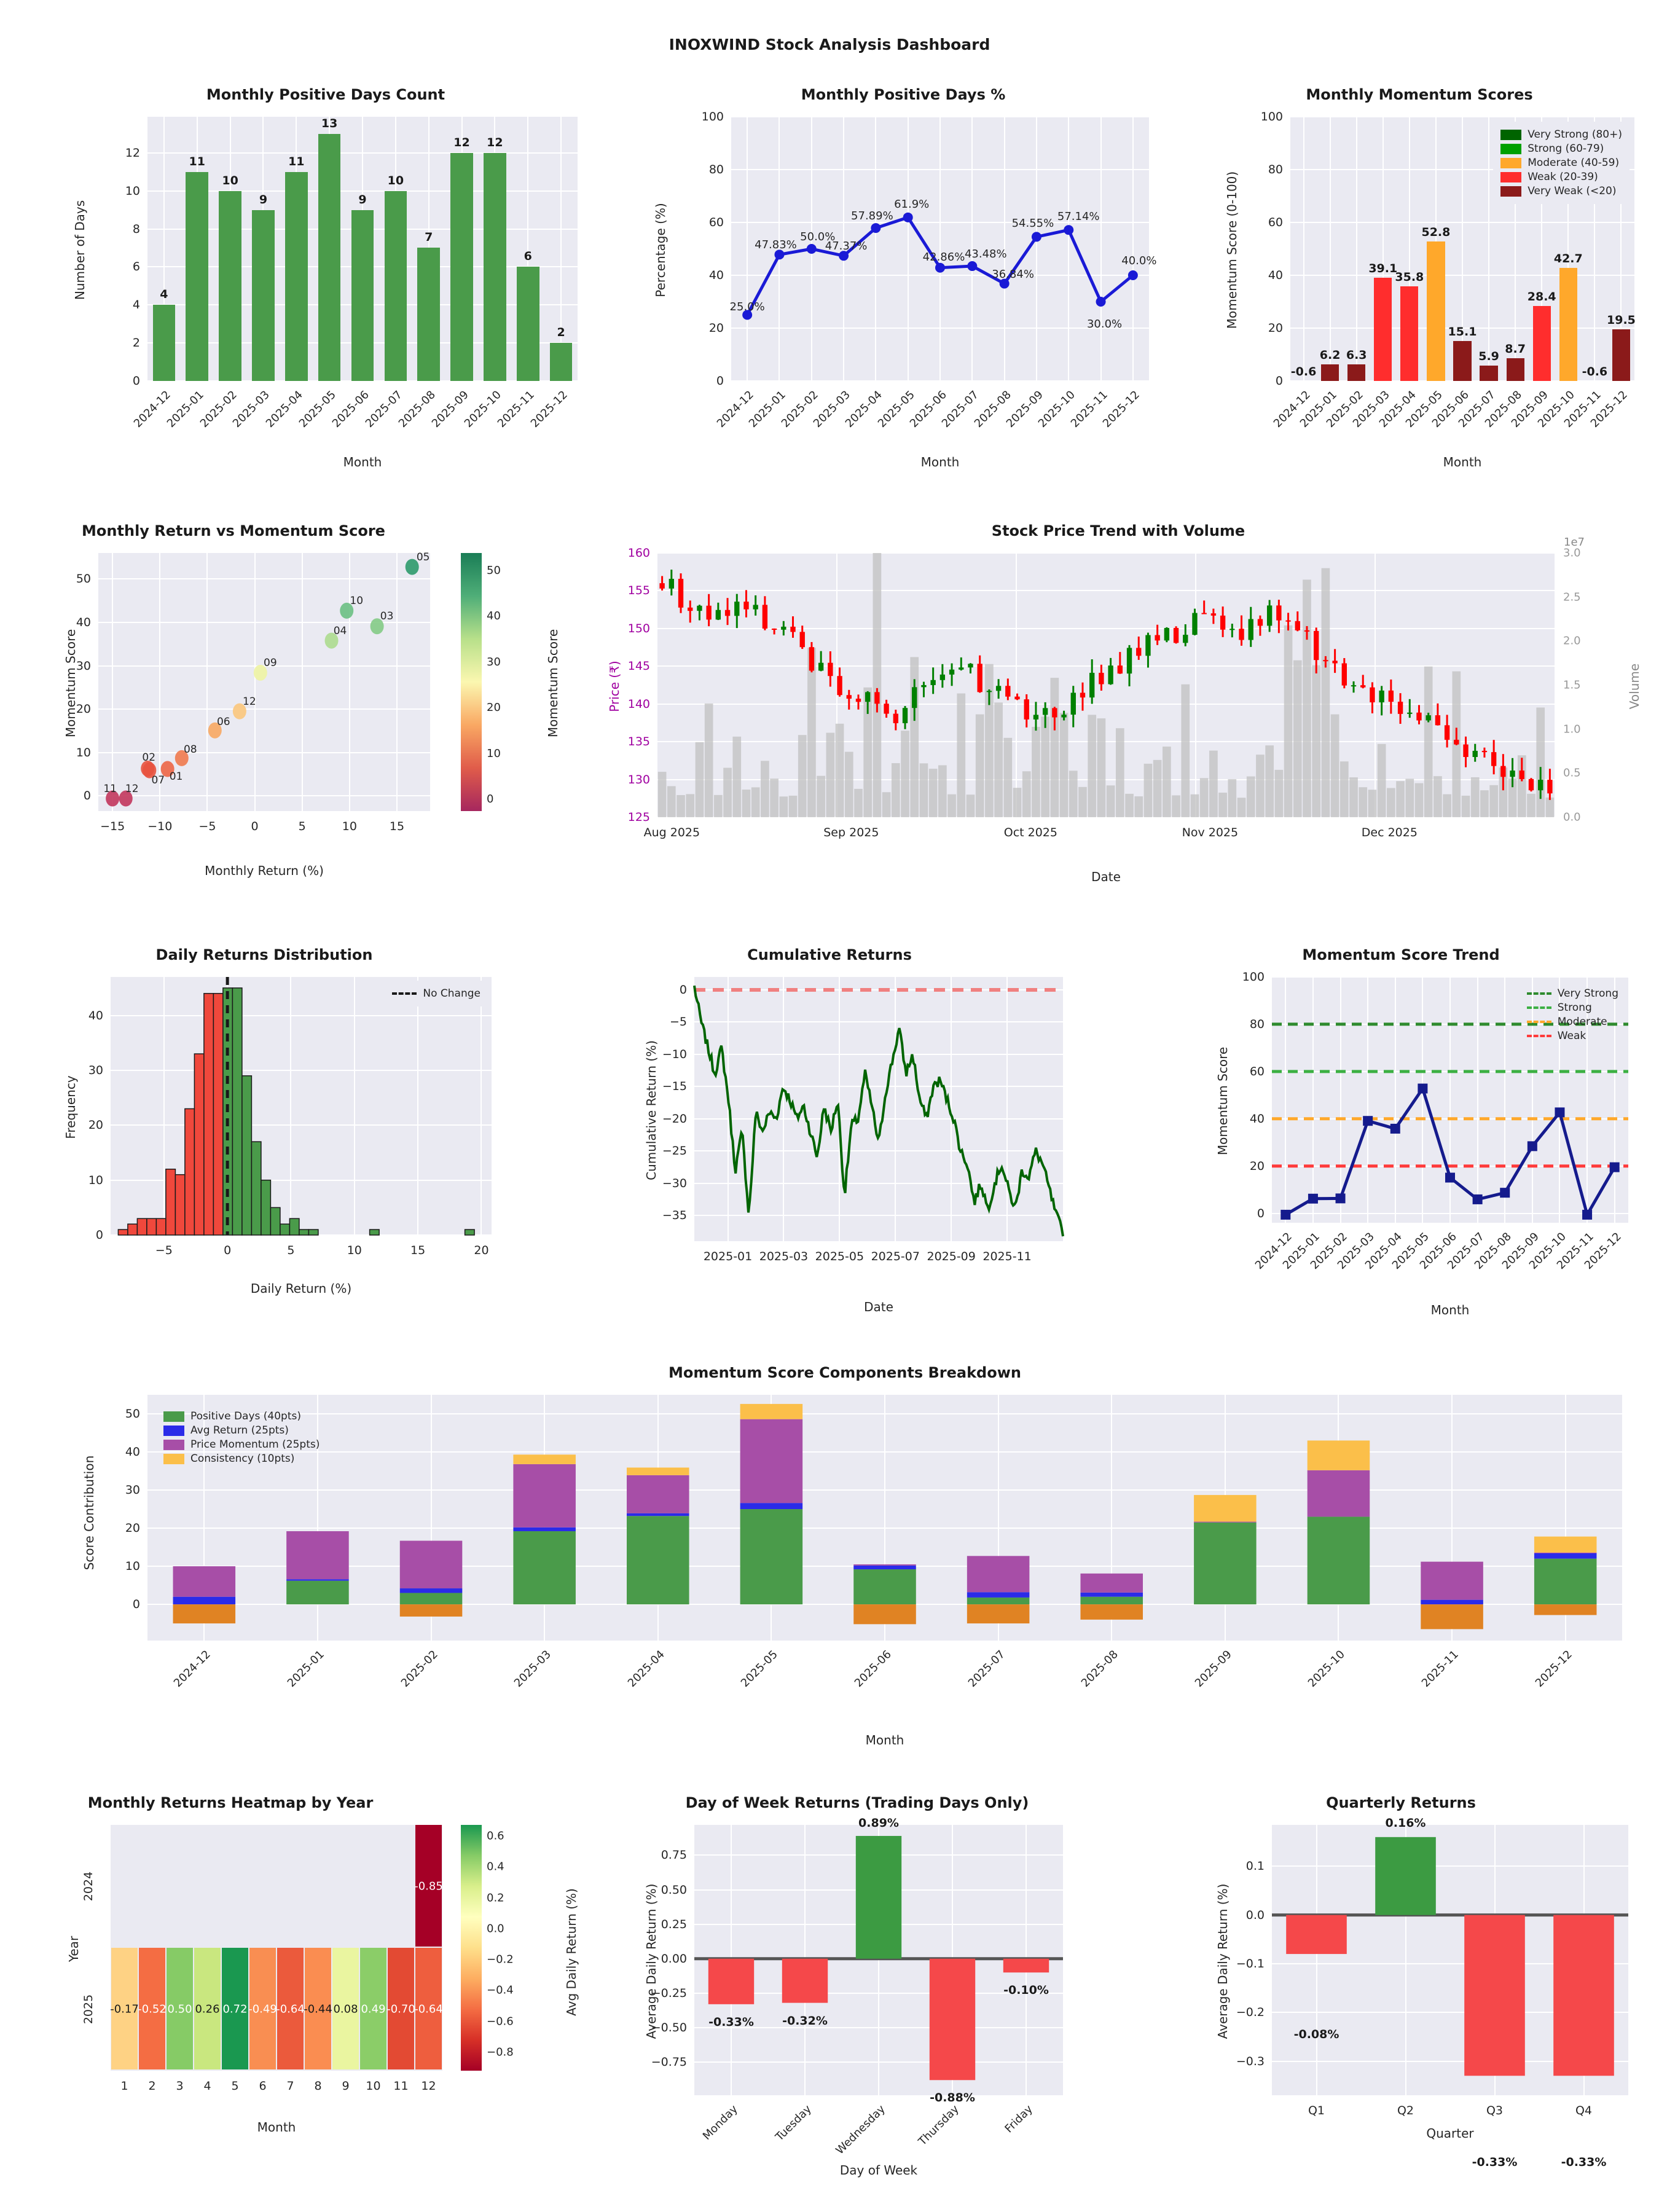 The height and width of the screenshot is (2212, 1659). I want to click on bar-value-label: 4, so click(164, 295).